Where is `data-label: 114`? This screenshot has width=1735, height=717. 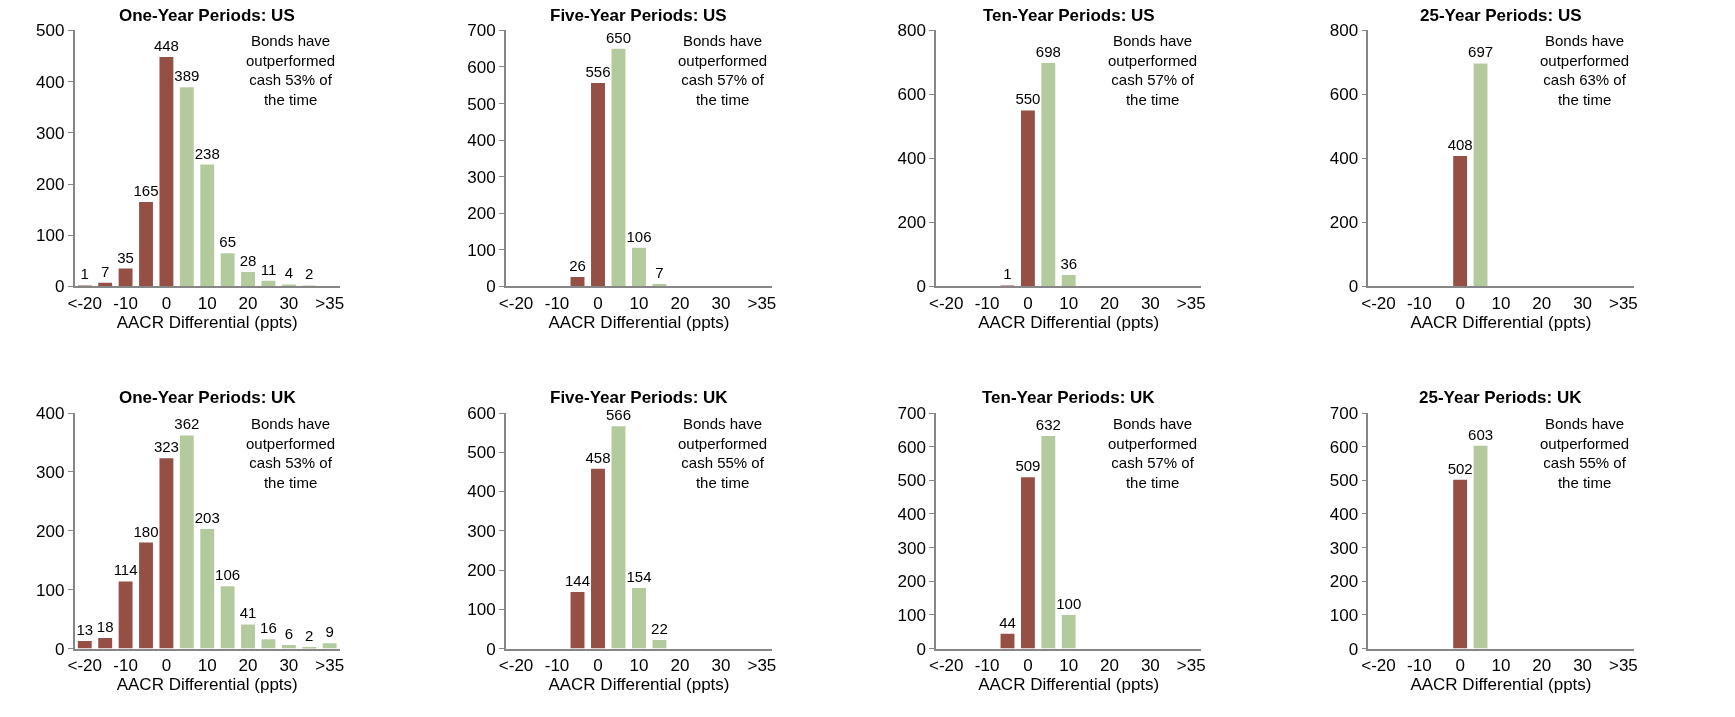
data-label: 114 is located at coordinates (125, 570).